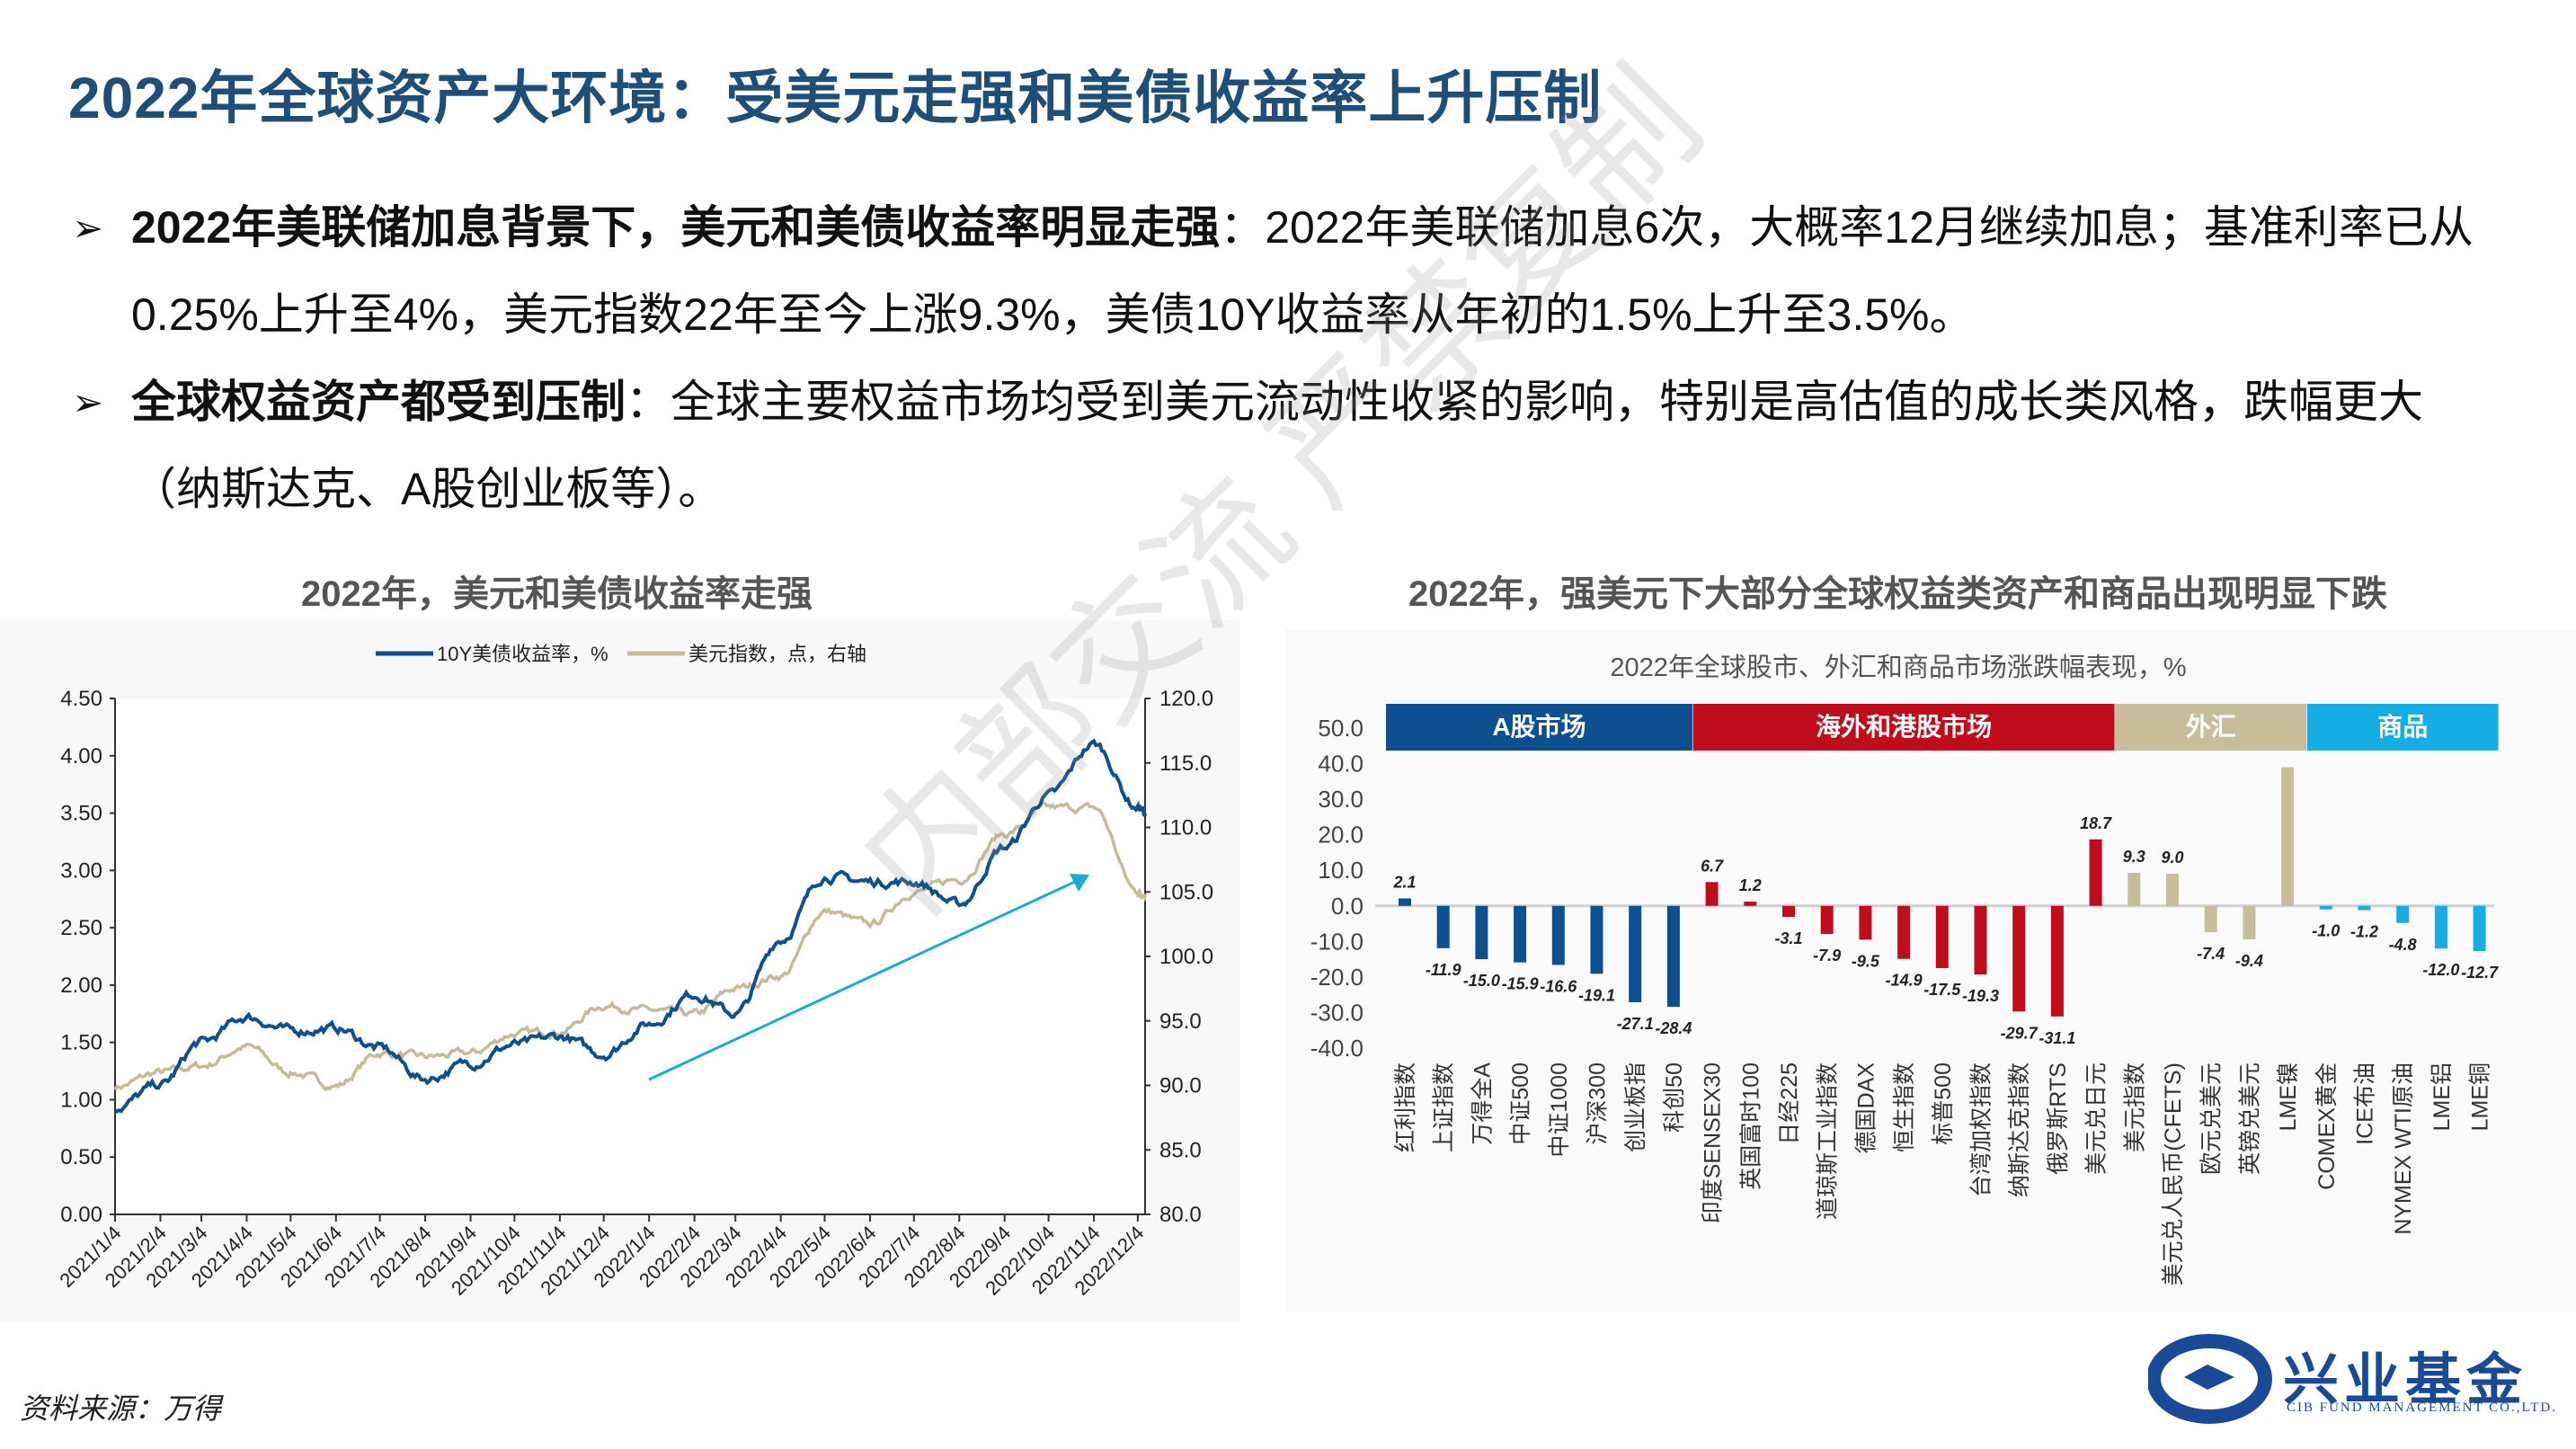 The image size is (2576, 1449). I want to click on data-label: -31.1, so click(2057, 1038).